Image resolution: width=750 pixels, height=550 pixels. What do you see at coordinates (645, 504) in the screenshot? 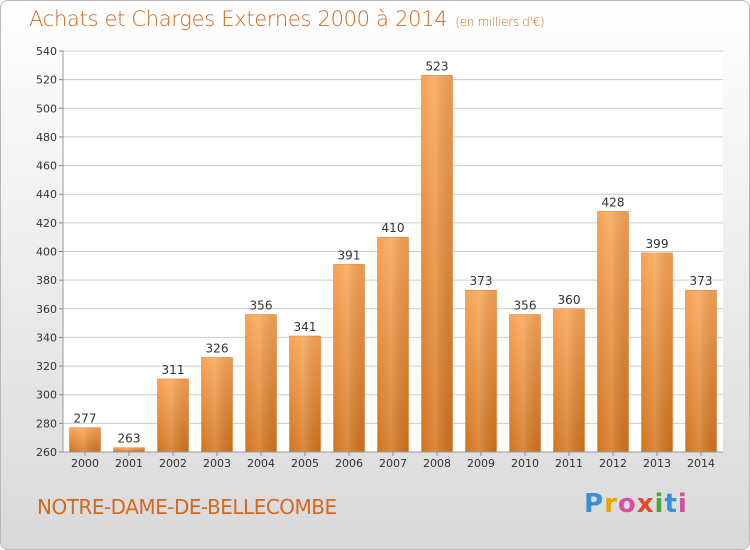
I see `logo-letter: x` at bounding box center [645, 504].